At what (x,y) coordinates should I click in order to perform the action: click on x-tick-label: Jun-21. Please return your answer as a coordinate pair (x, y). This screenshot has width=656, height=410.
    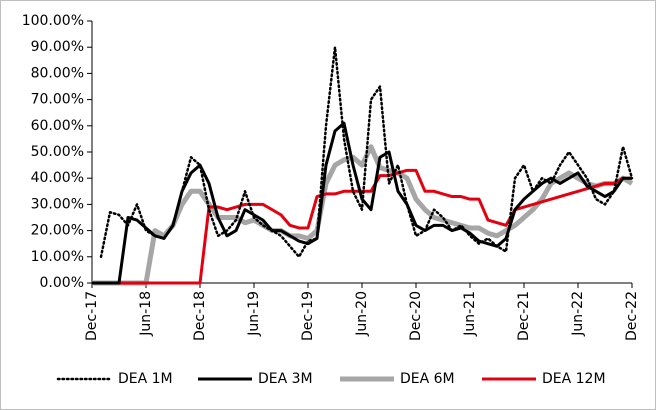
    Looking at the image, I should click on (470, 314).